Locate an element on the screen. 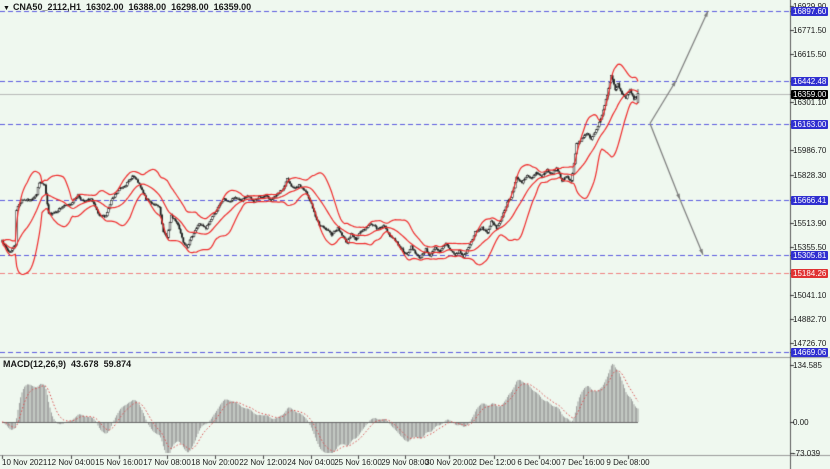  time-axis-label: 25 Nov 16:00 is located at coordinates (358, 462).